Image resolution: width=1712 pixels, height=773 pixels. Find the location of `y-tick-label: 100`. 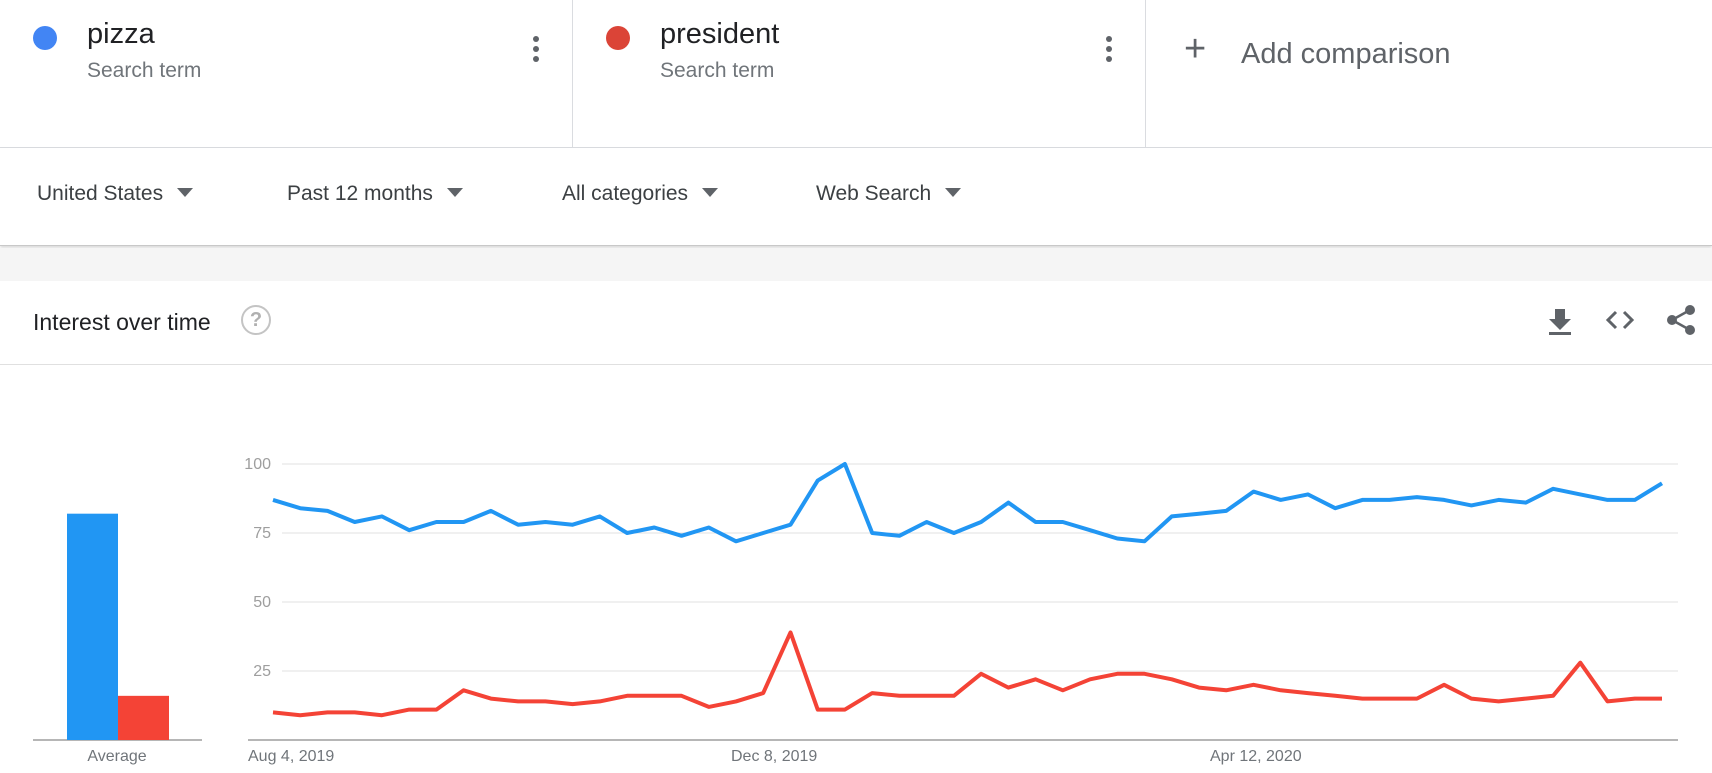

y-tick-label: 100 is located at coordinates (257, 464).